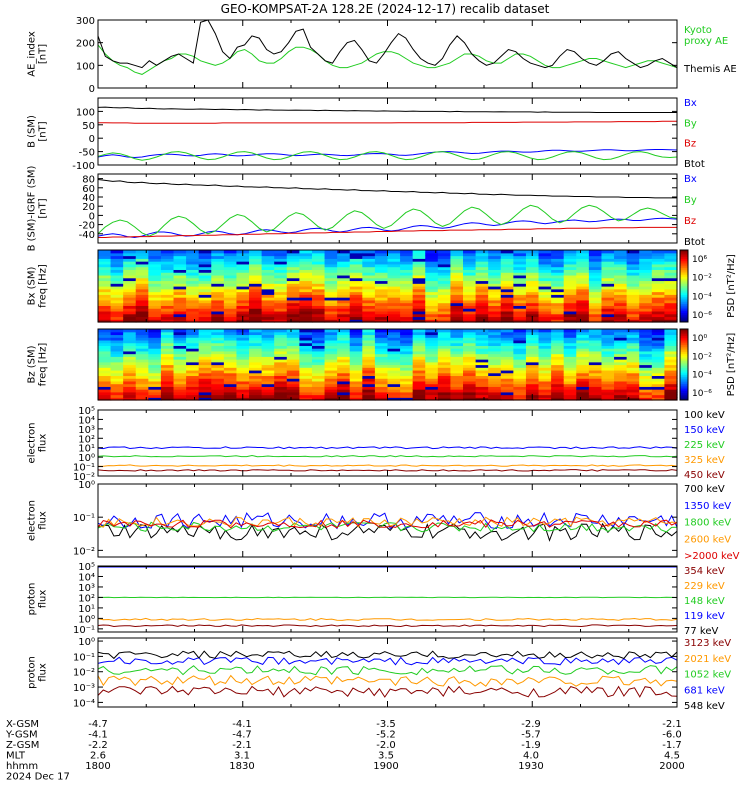  I want to click on y-axis-label: B (SM)-IGRF (SM)[nT], so click(38, 209).